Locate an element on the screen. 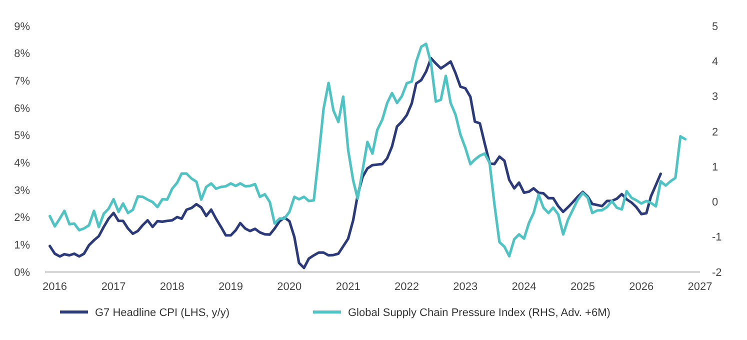 The height and width of the screenshot is (340, 747). legend-label: Global Supply Chain Pressure Index (RHS, Adv. +6M) is located at coordinates (479, 312).